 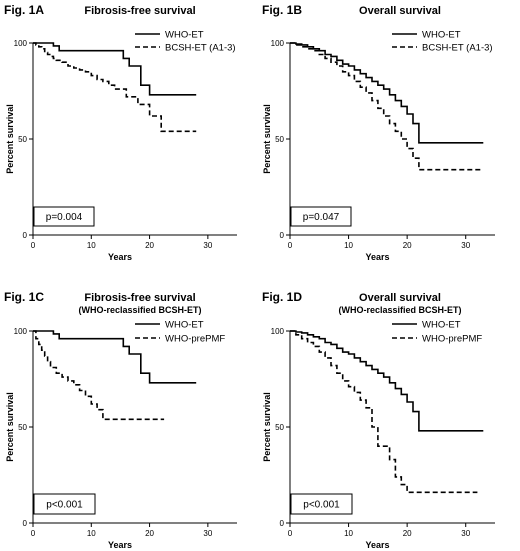 I want to click on panel-label: Fig. 1B, so click(x=282, y=10).